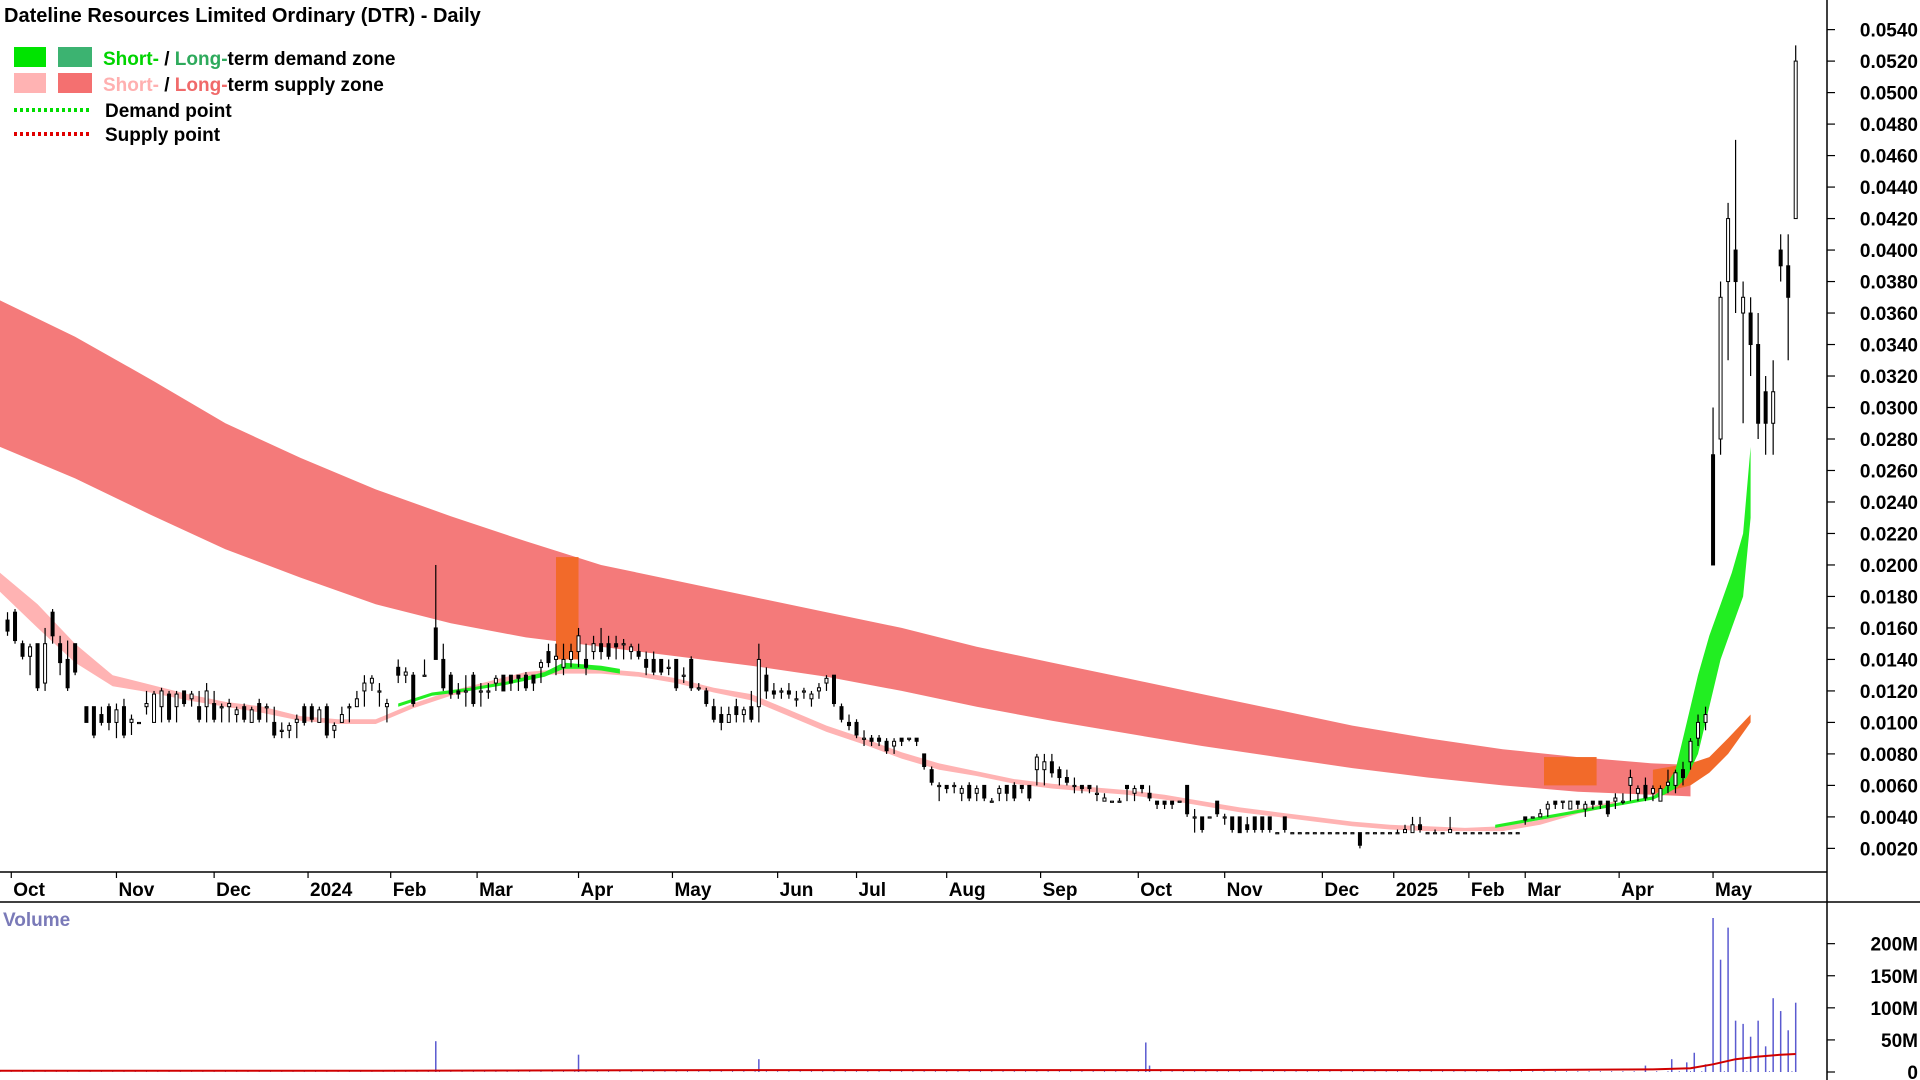 The image size is (1920, 1080). What do you see at coordinates (1889, 251) in the screenshot?
I see `y-tick-label: 0.0400` at bounding box center [1889, 251].